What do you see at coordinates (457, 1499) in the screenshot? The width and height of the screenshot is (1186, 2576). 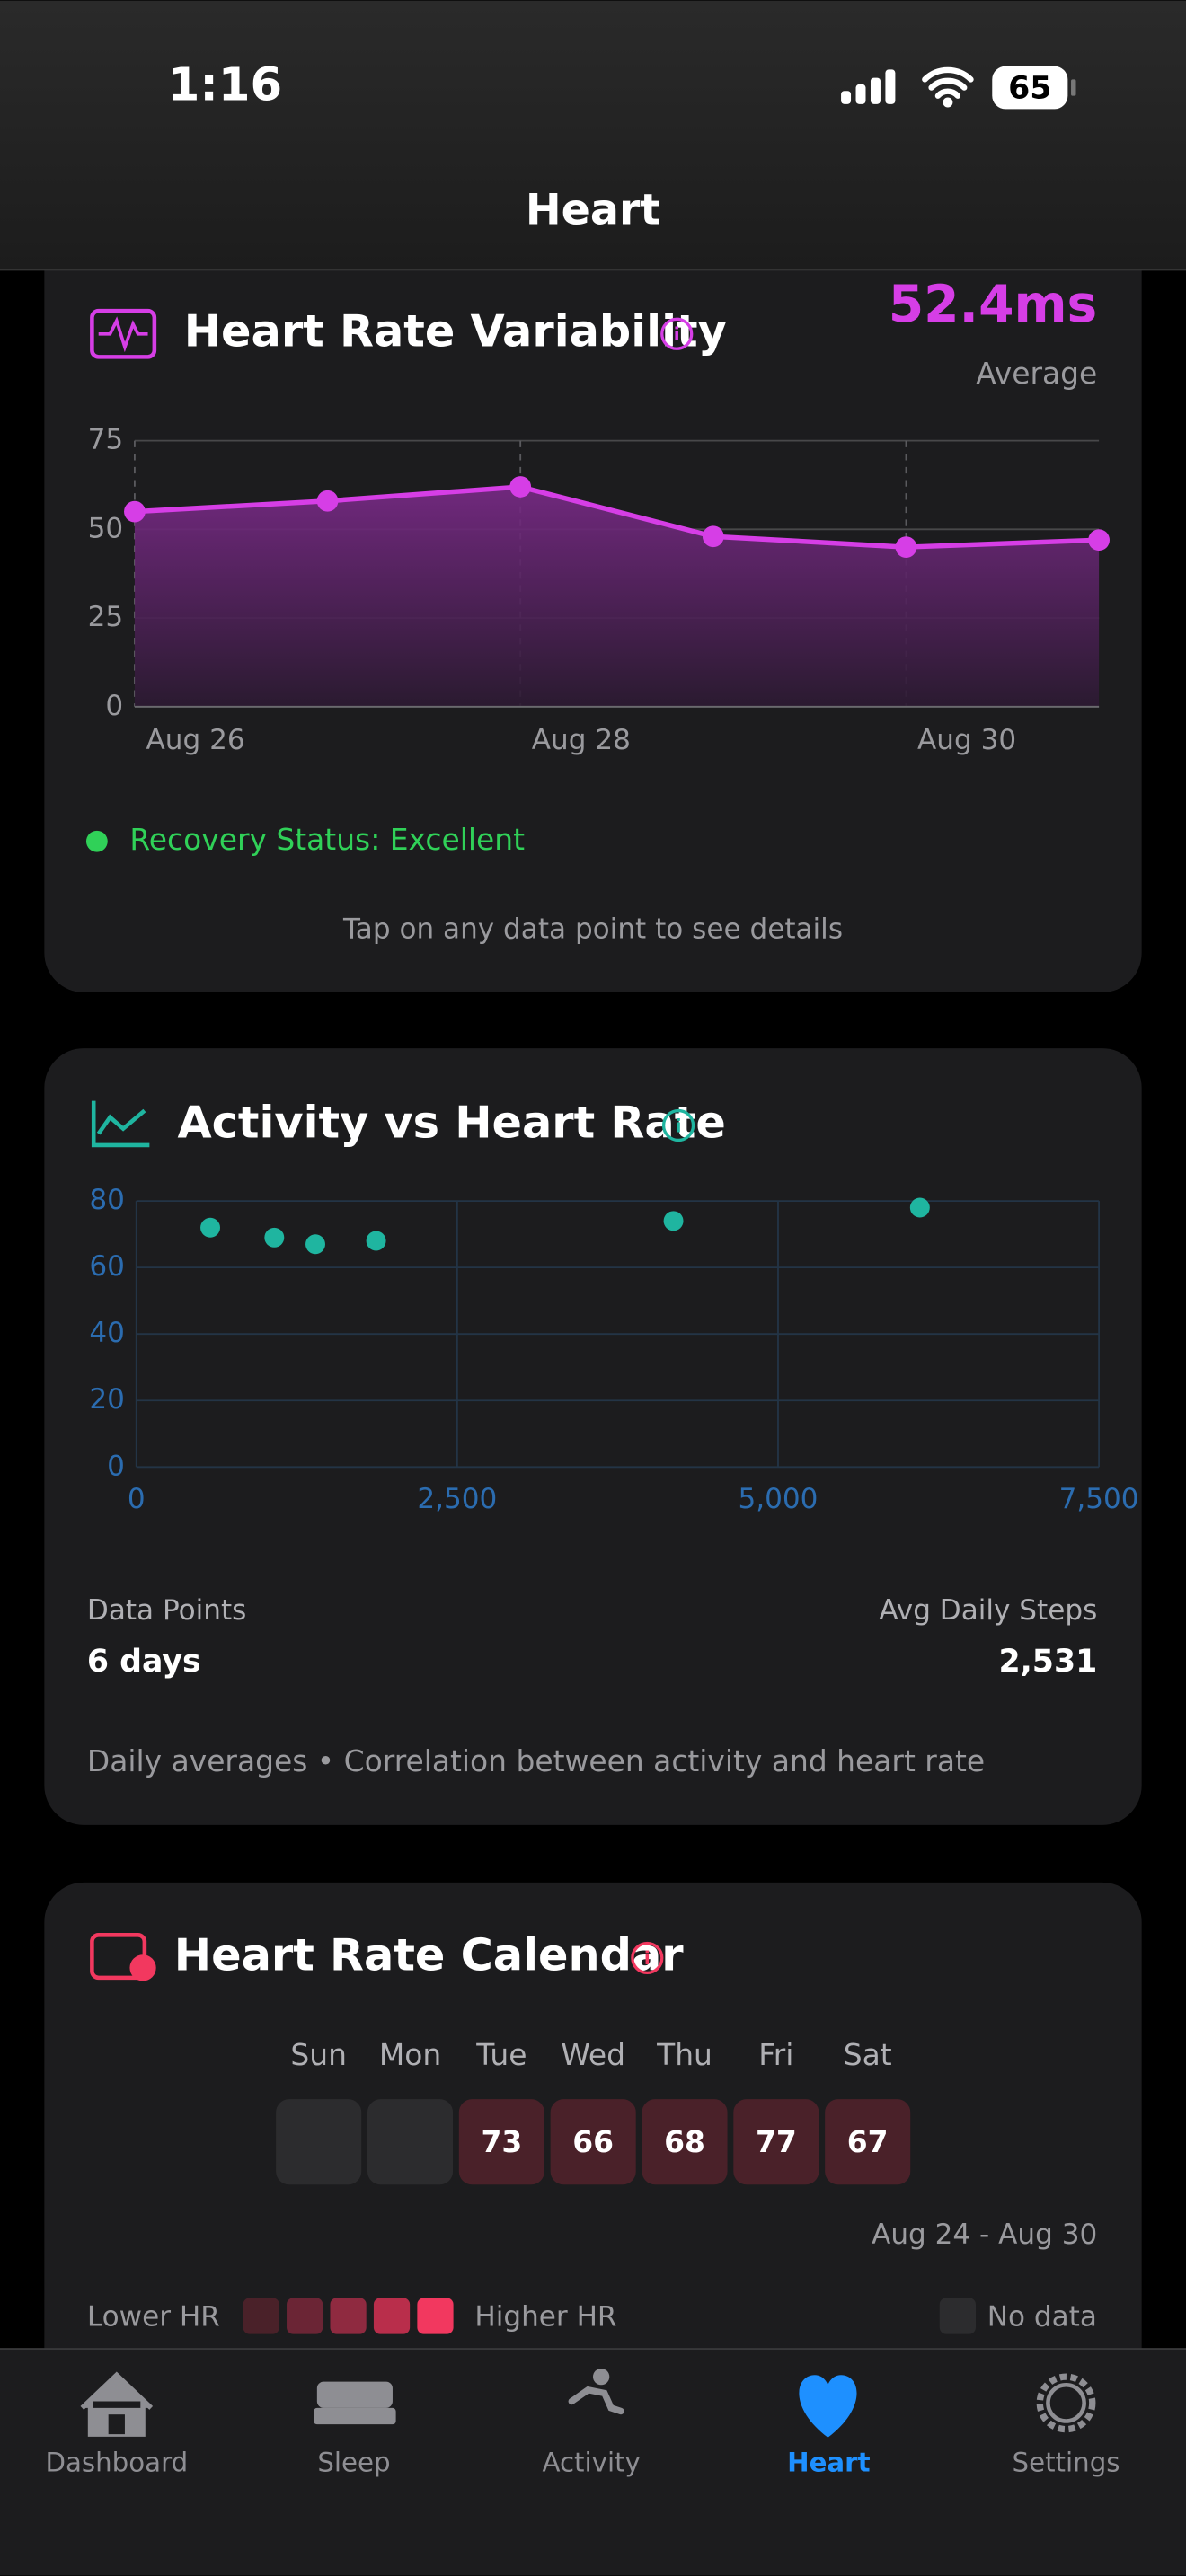 I see `x-tick-label: 2,500` at bounding box center [457, 1499].